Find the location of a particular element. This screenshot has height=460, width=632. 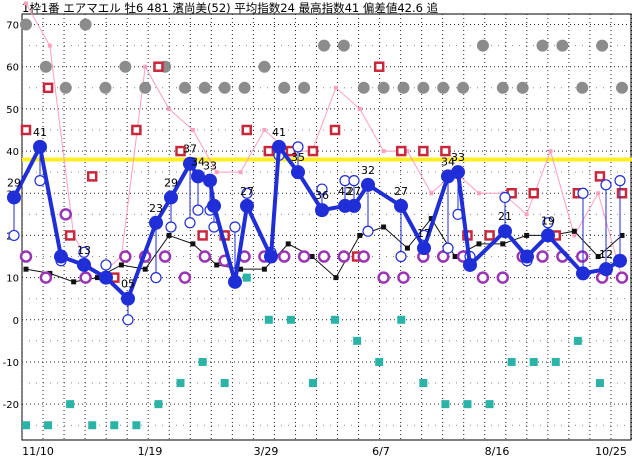

y-tick-label: 0 is located at coordinates (16, 321).